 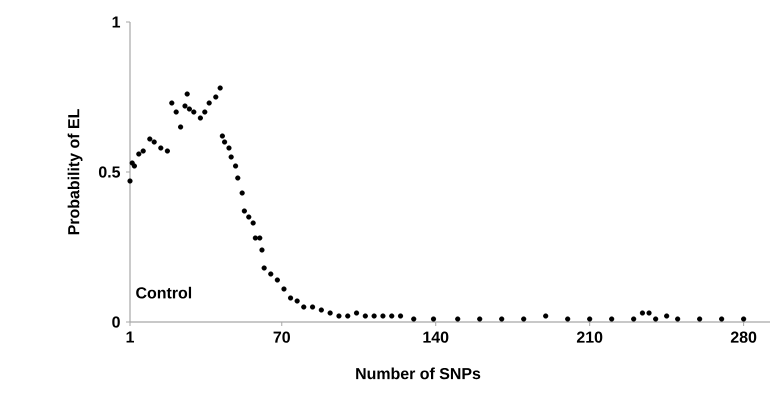 I want to click on annotation: Control, so click(x=164, y=292).